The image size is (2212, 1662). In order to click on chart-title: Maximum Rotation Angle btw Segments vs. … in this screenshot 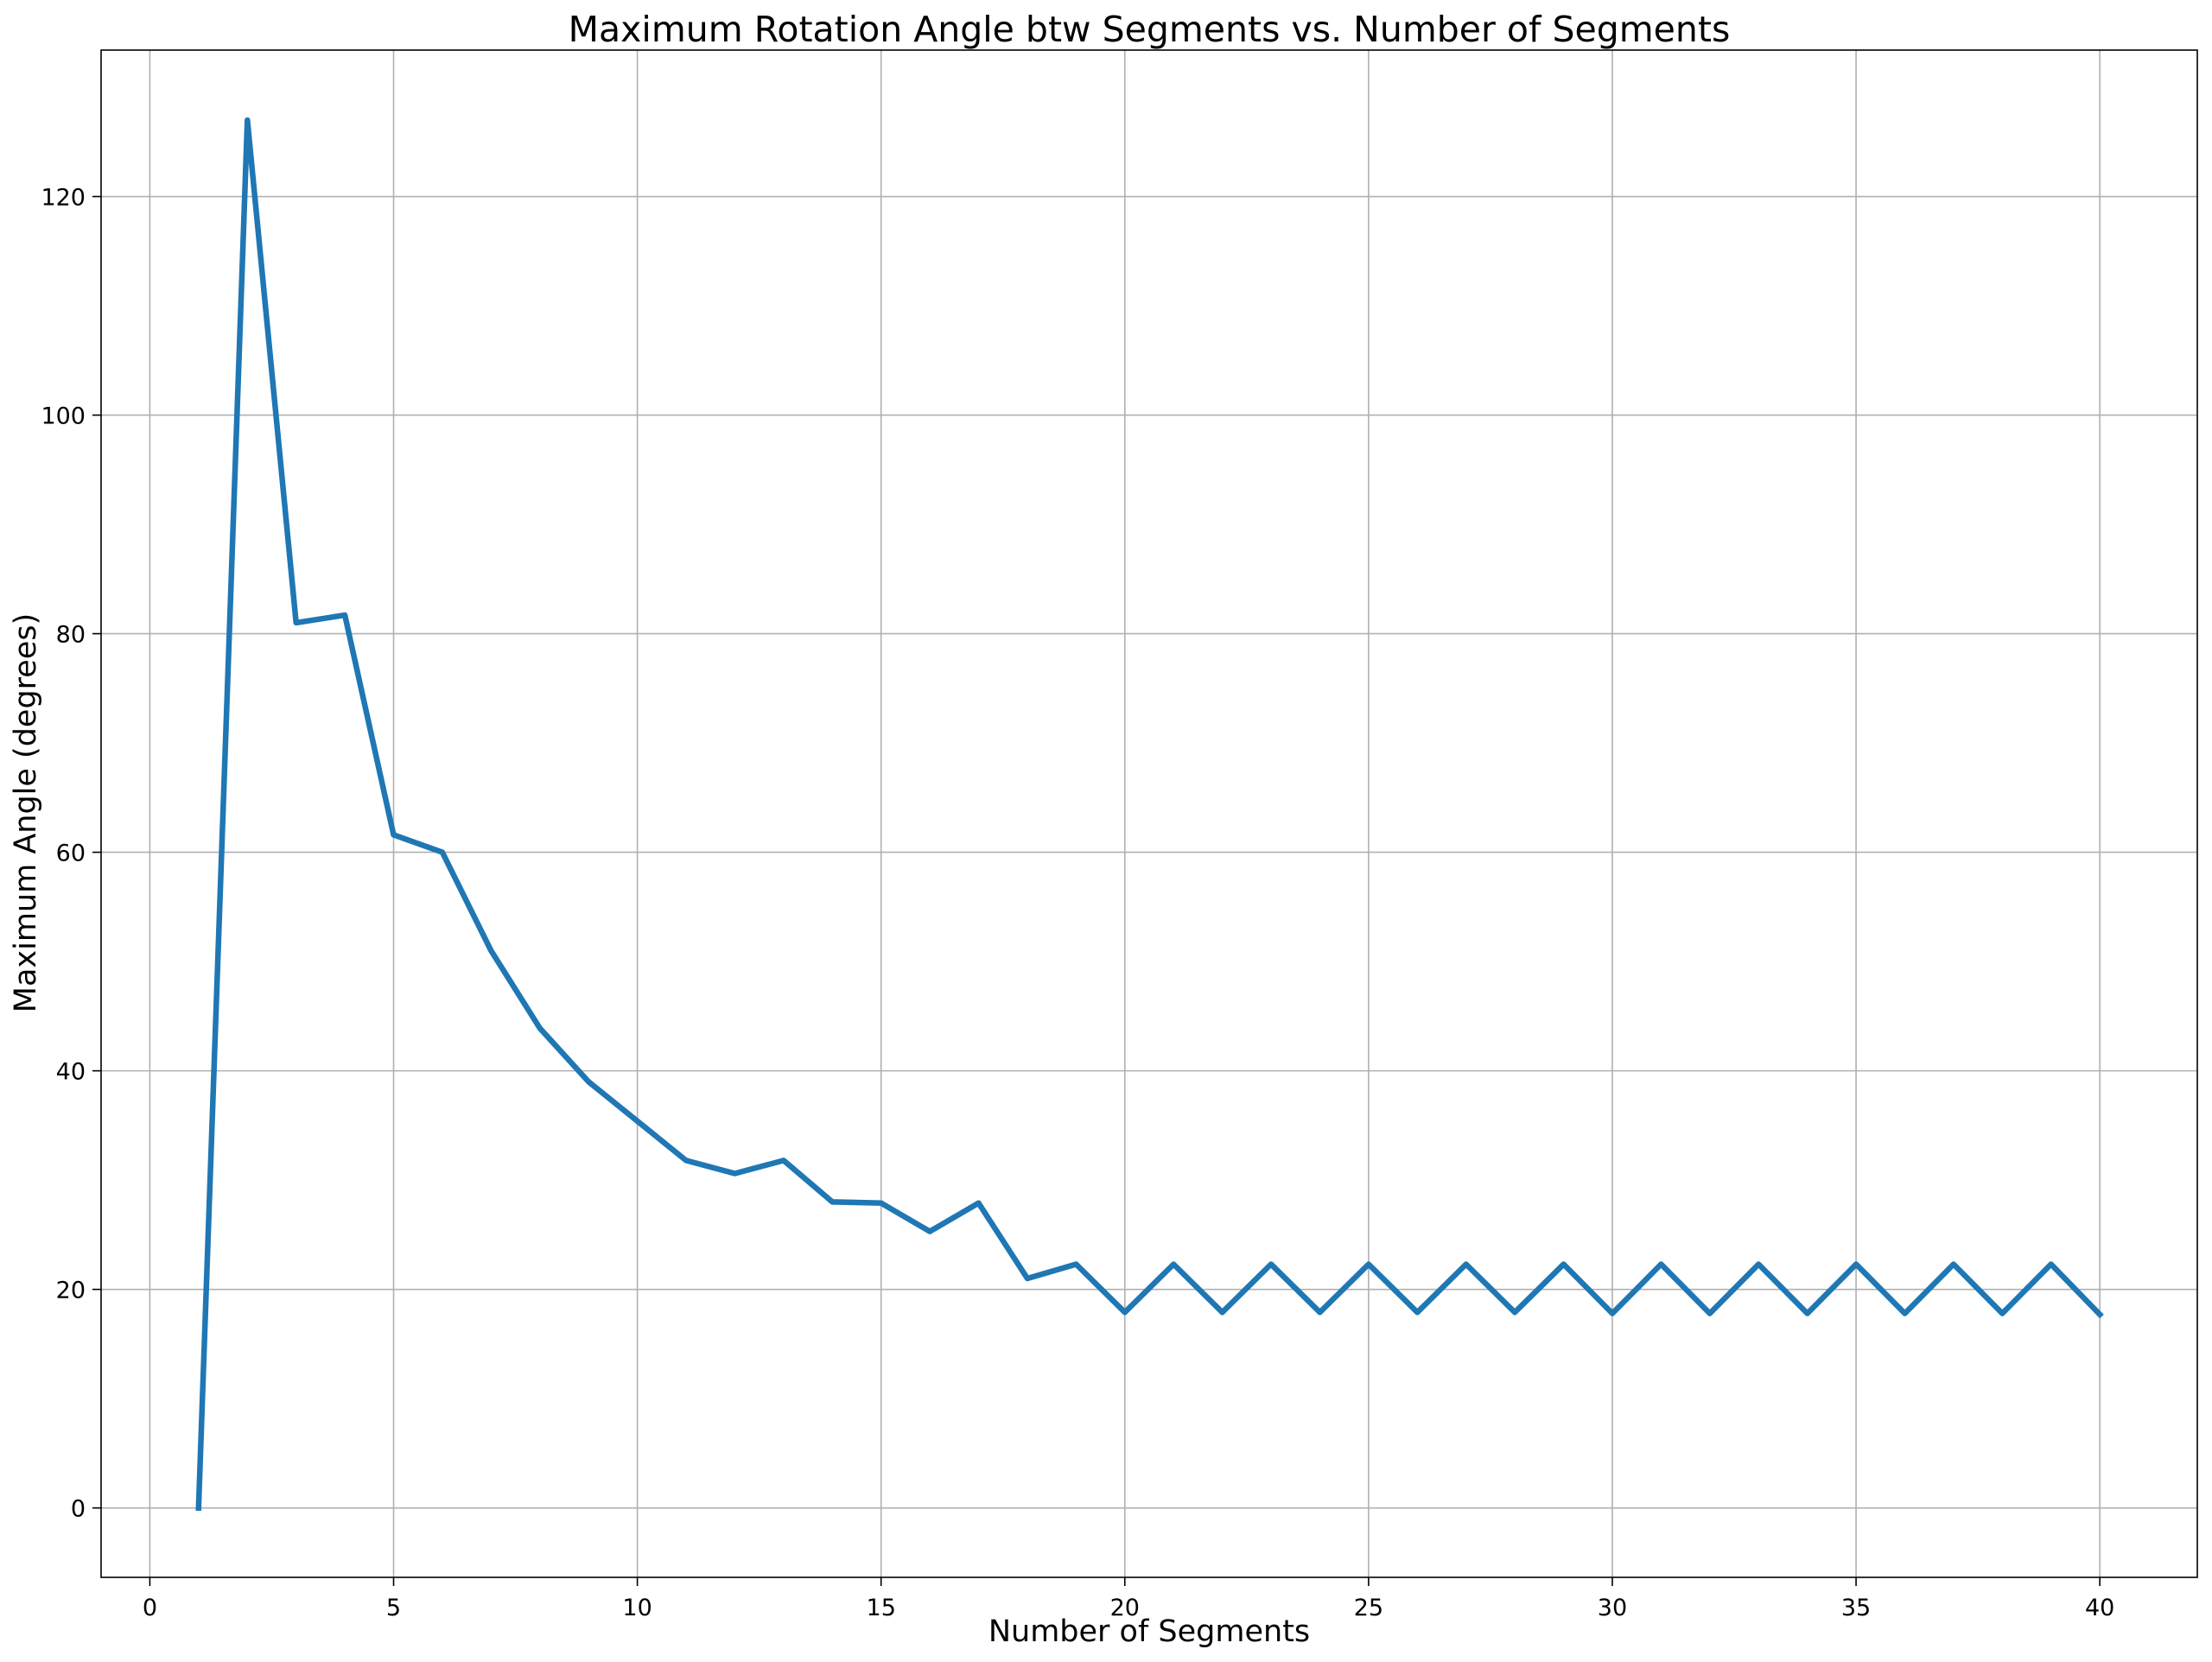, I will do `click(1150, 29)`.